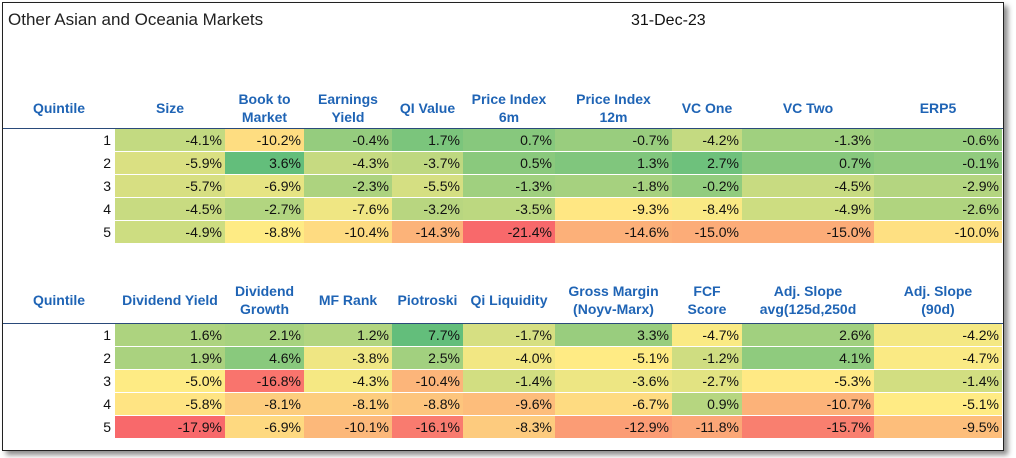 The width and height of the screenshot is (1016, 458). I want to click on heatmap-cell: 1.7%, so click(427, 140).